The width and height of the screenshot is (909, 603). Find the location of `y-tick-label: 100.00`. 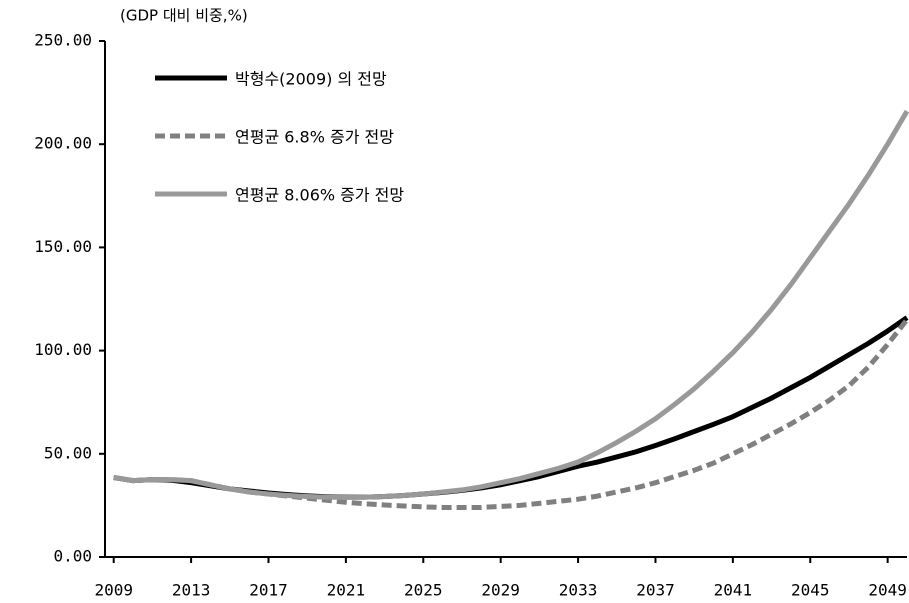

y-tick-label: 100.00 is located at coordinates (63, 349).